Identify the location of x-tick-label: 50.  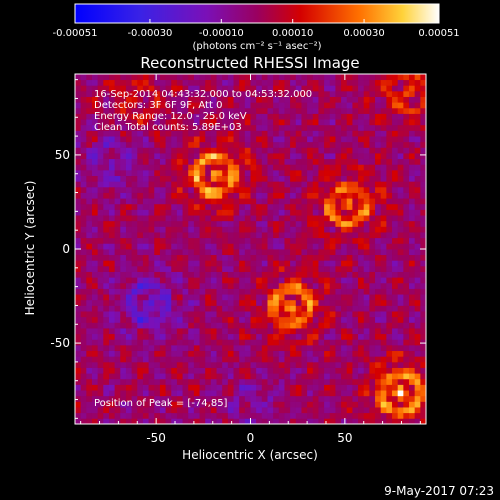
(344, 438).